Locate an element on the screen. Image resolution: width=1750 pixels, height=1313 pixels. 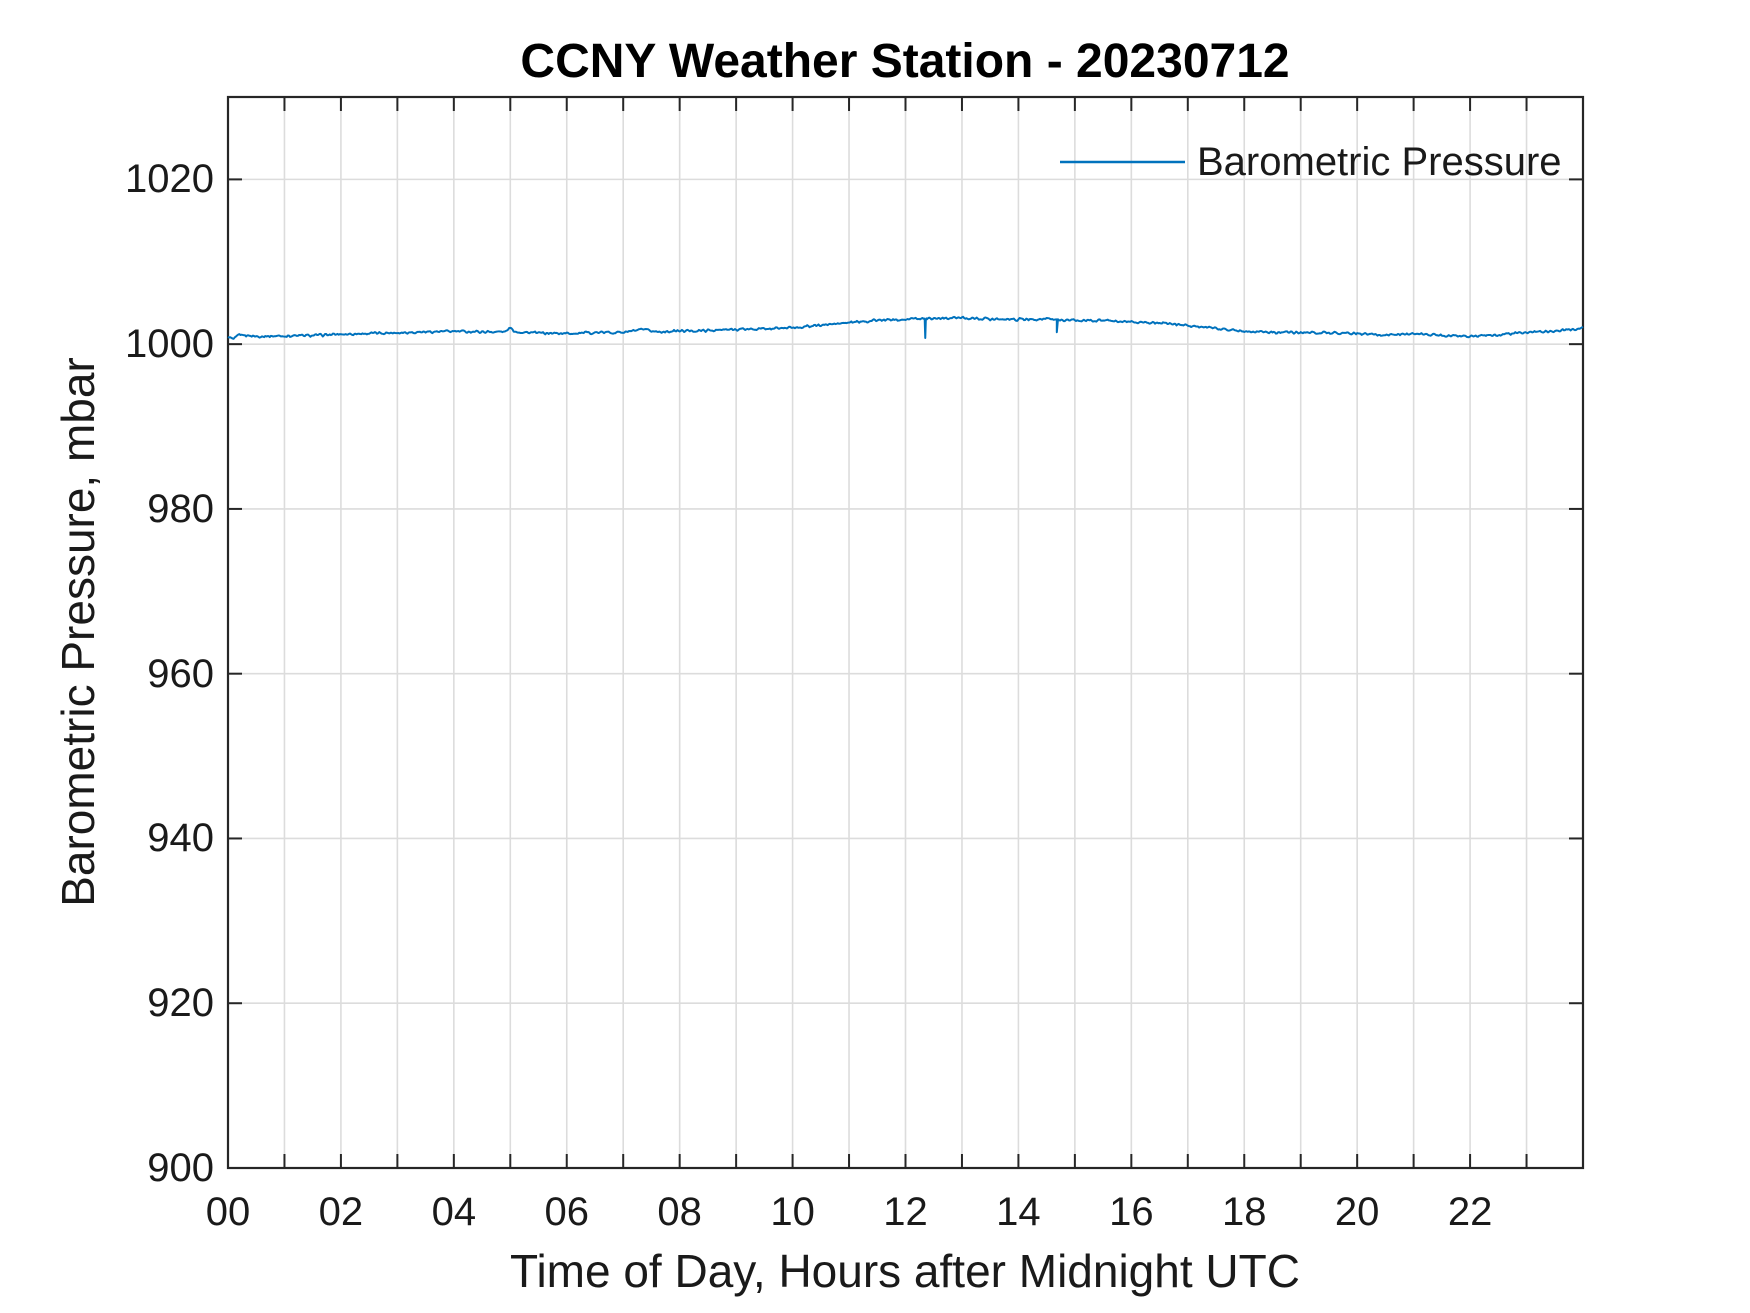
y-tick-label: 940 is located at coordinates (180, 838).